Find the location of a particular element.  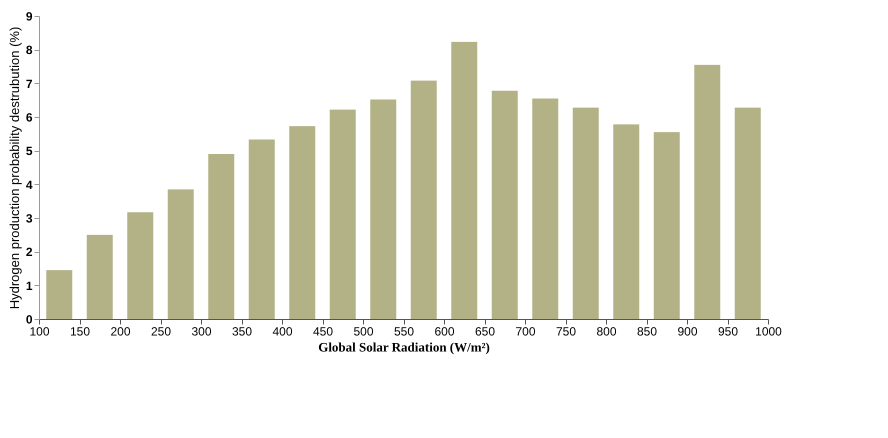

x-axis-title: Global Solar Radiation (W/m²) is located at coordinates (404, 347).